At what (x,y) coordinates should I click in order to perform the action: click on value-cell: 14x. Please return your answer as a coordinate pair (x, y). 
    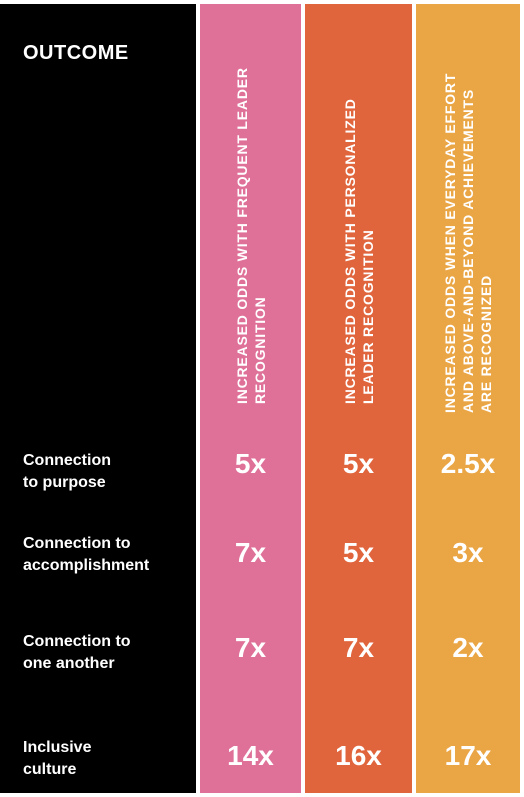
    Looking at the image, I should click on (250, 755).